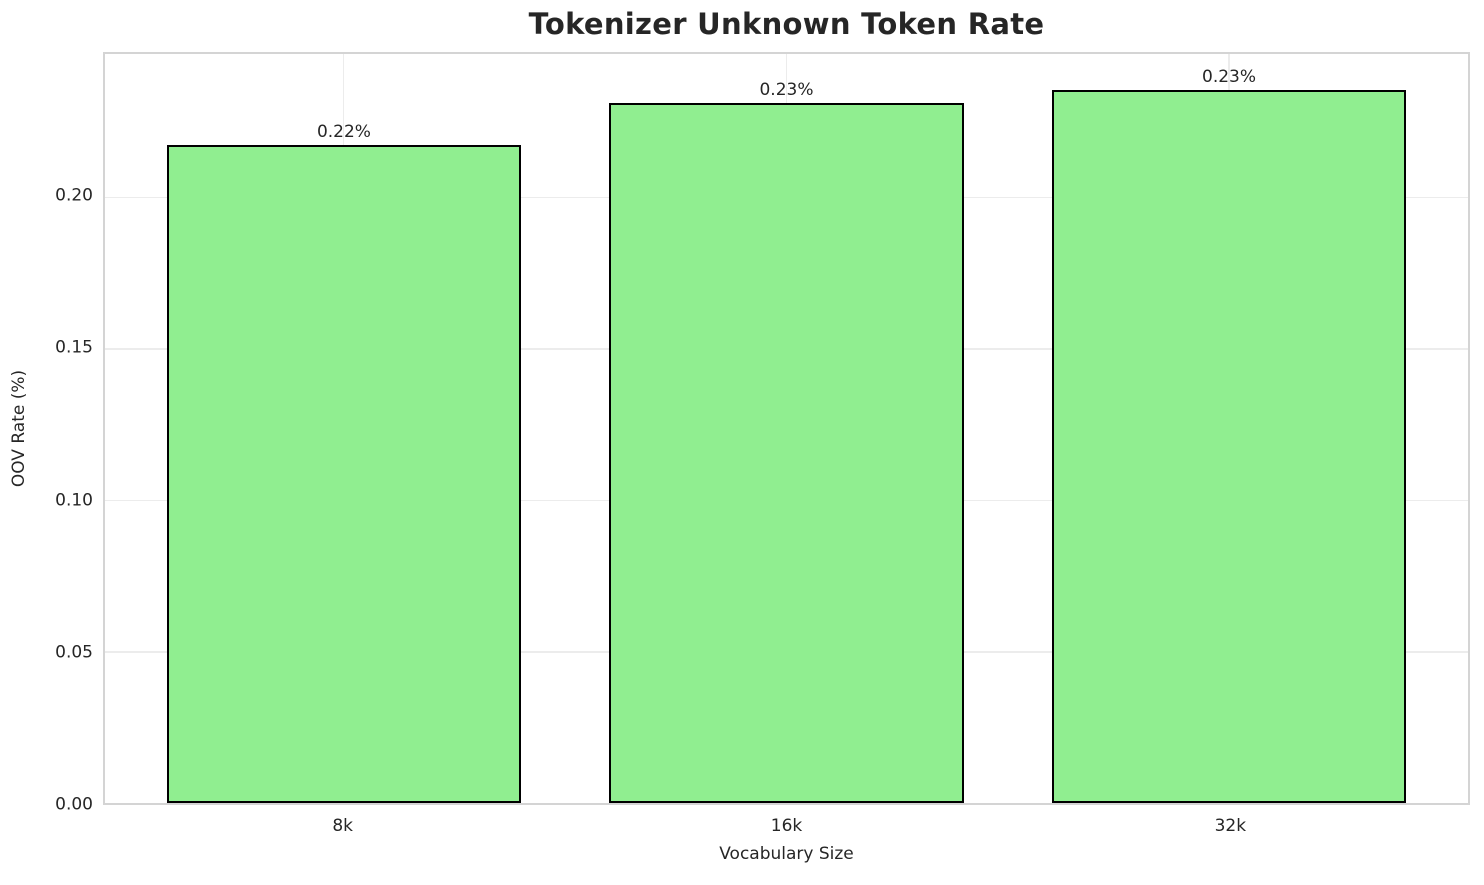 The width and height of the screenshot is (1484, 885). Describe the element at coordinates (74, 500) in the screenshot. I see `y-tick-label: 0.10` at that location.